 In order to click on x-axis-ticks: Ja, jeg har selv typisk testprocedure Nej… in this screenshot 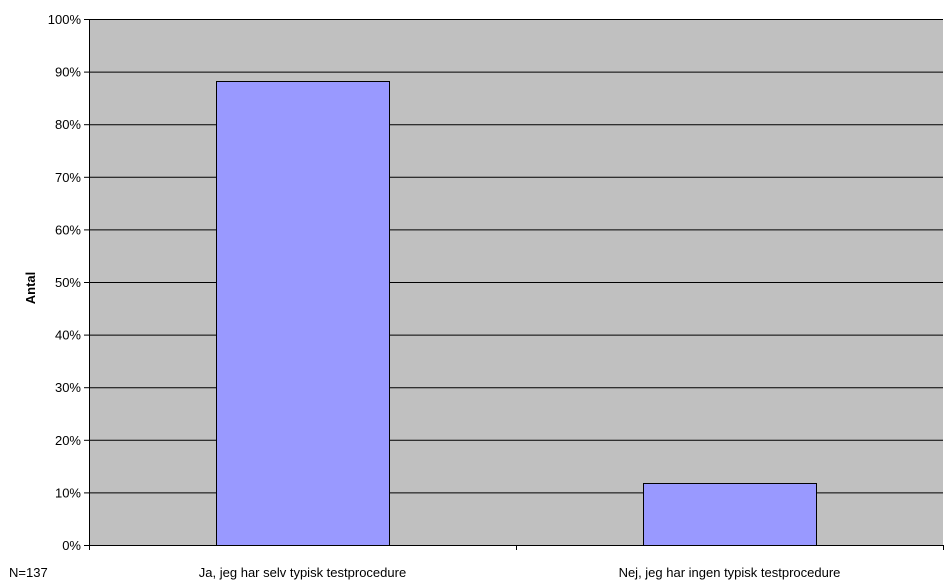, I will do `click(516, 562)`.